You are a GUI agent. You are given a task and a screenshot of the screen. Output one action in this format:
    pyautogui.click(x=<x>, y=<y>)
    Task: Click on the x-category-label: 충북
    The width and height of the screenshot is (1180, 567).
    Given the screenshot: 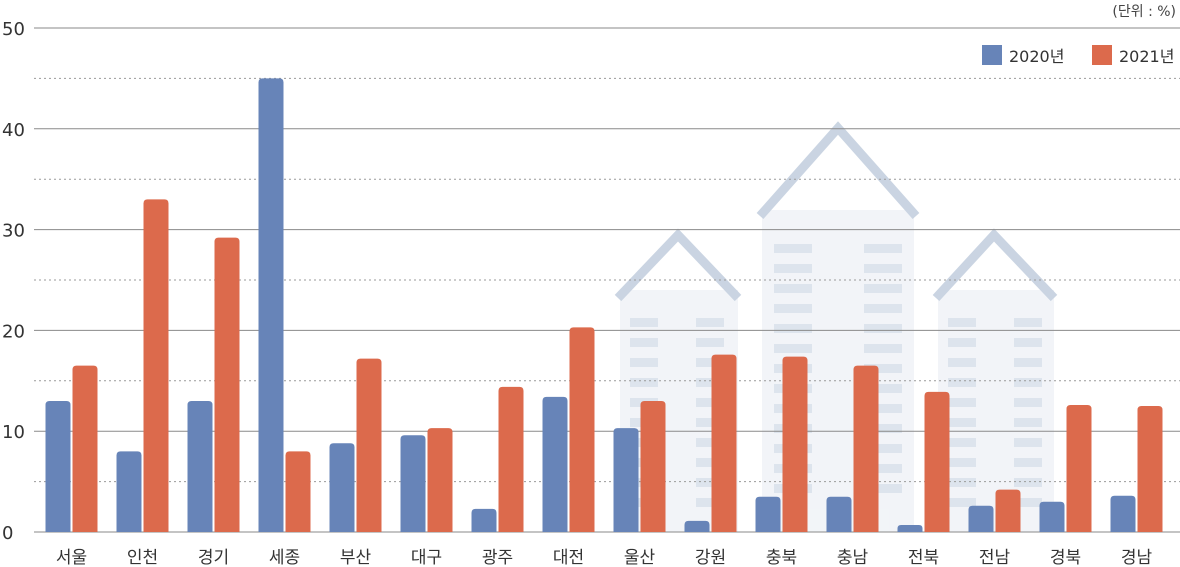 What is the action you would take?
    pyautogui.click(x=781, y=557)
    